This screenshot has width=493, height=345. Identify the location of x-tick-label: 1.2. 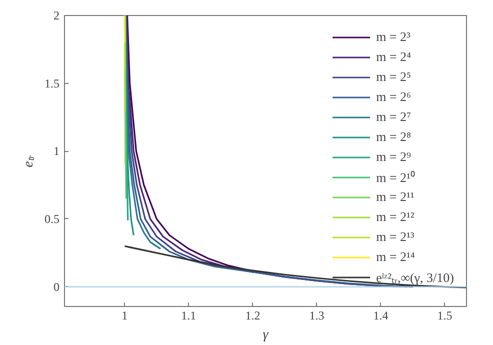
(252, 315).